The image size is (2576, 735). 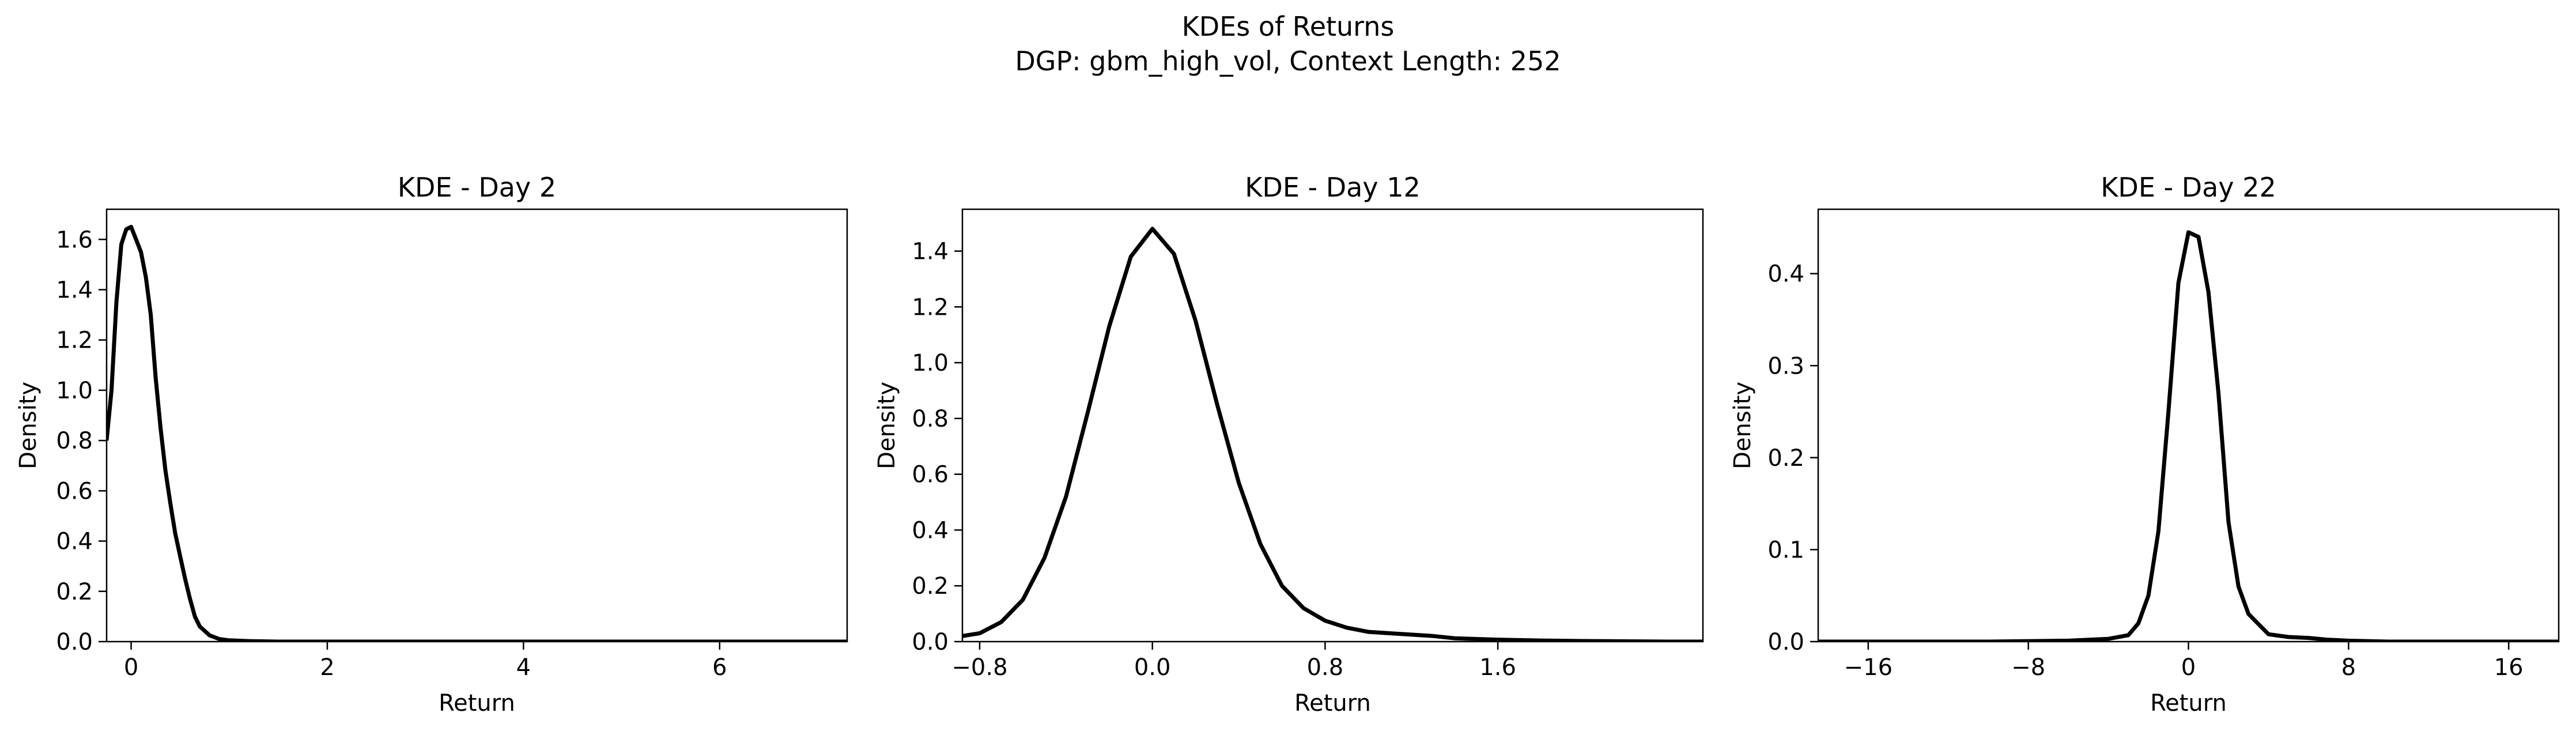 I want to click on y-tick-label: 0.3, so click(x=1785, y=366).